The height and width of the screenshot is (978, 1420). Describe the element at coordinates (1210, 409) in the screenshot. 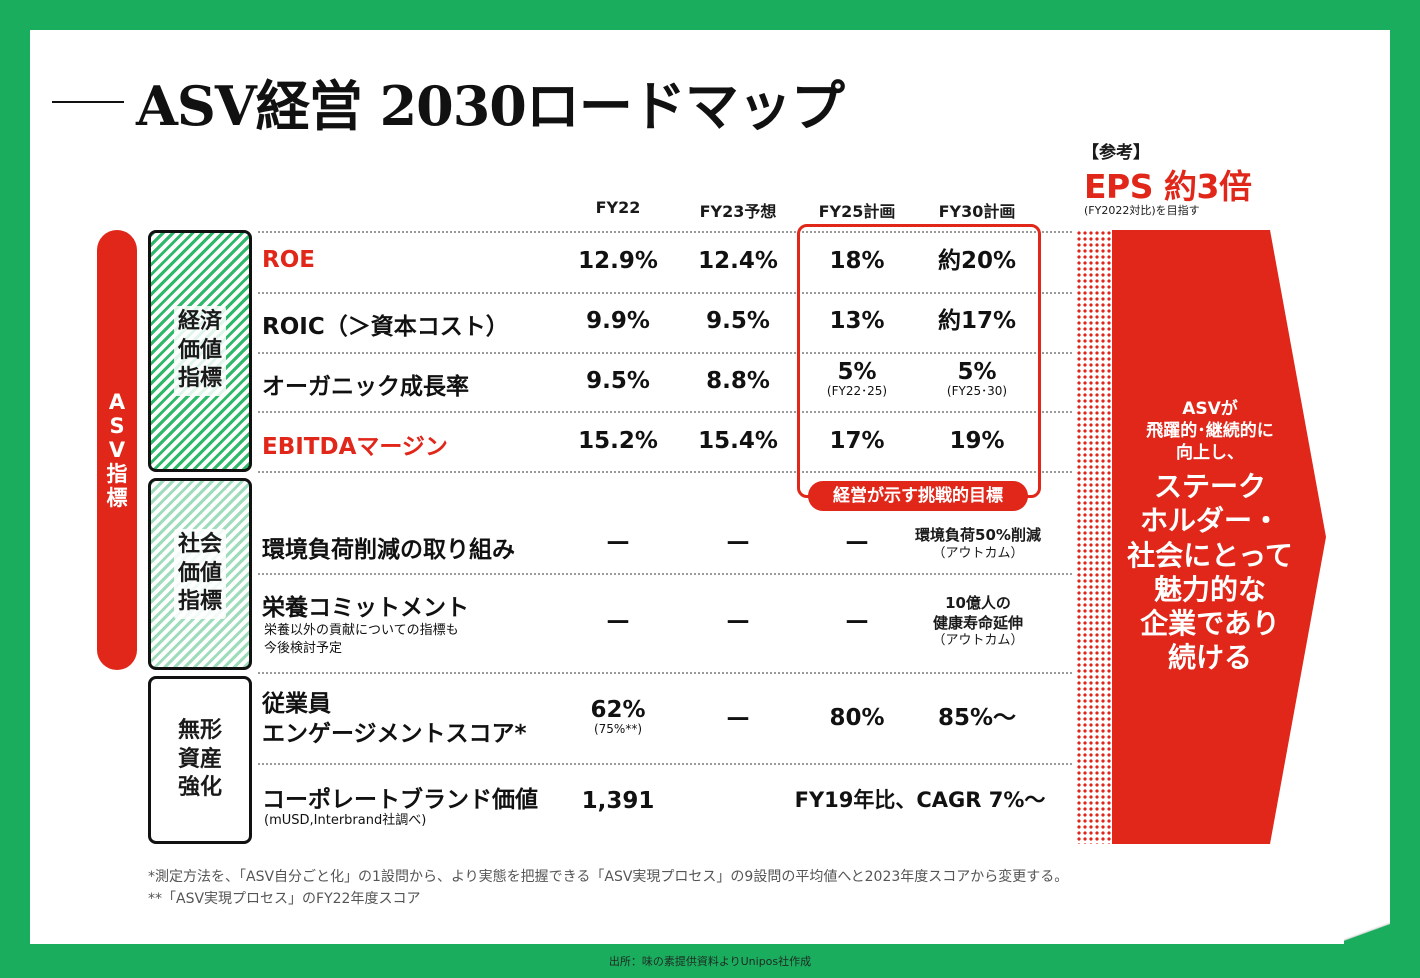

I see `arrow-small-line: ASVが` at that location.